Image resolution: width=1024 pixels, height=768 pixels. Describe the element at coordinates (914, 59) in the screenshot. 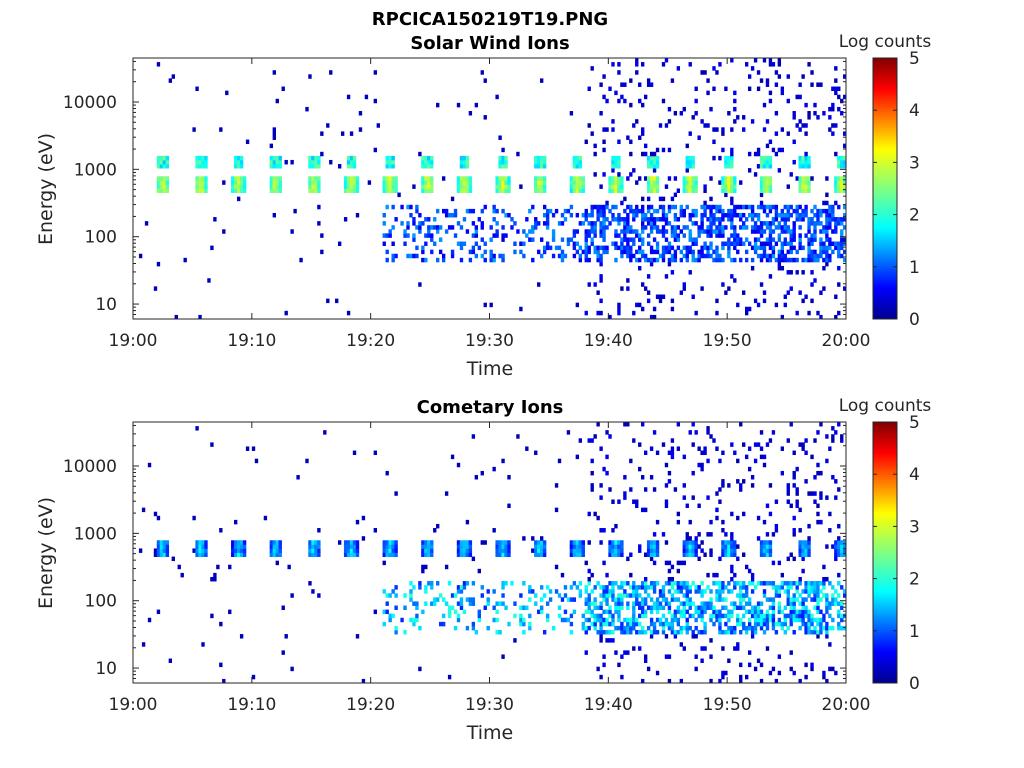

I see `colorbar-tick-label: 5` at that location.